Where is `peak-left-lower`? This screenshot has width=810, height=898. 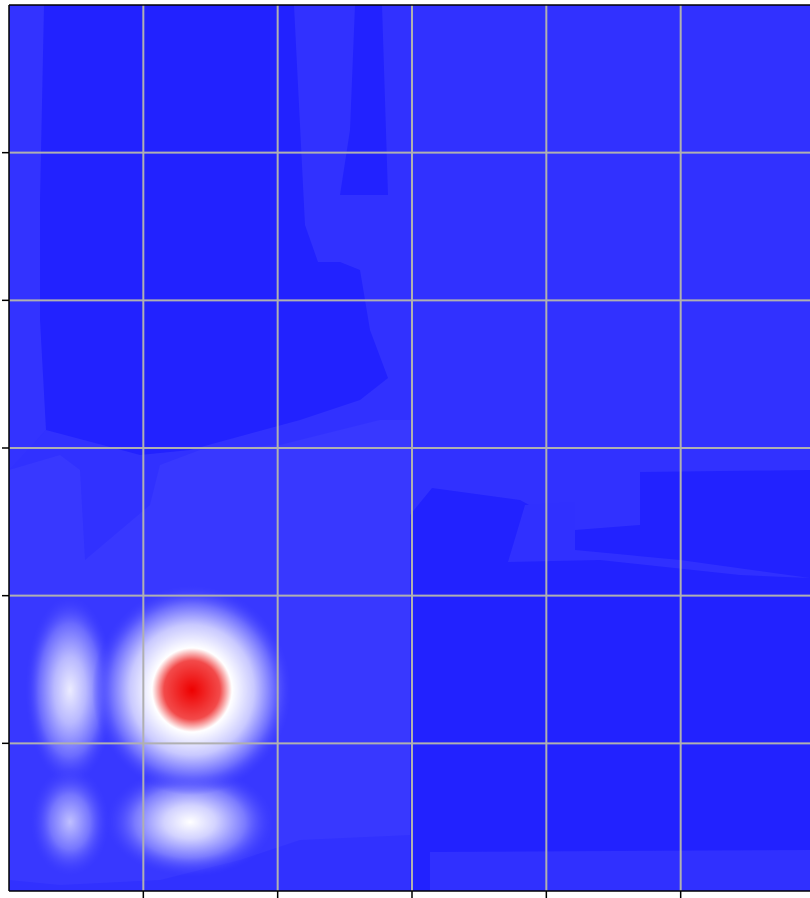 peak-left-lower is located at coordinates (70, 822).